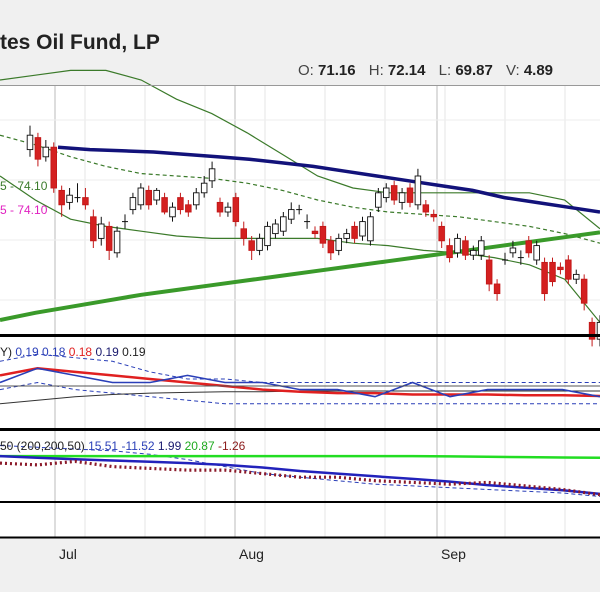 This screenshot has width=600, height=592. Describe the element at coordinates (73, 352) in the screenshot. I see `indicator1-legend: Y) 0.19 0.18 0.18 0.19 0.19` at that location.